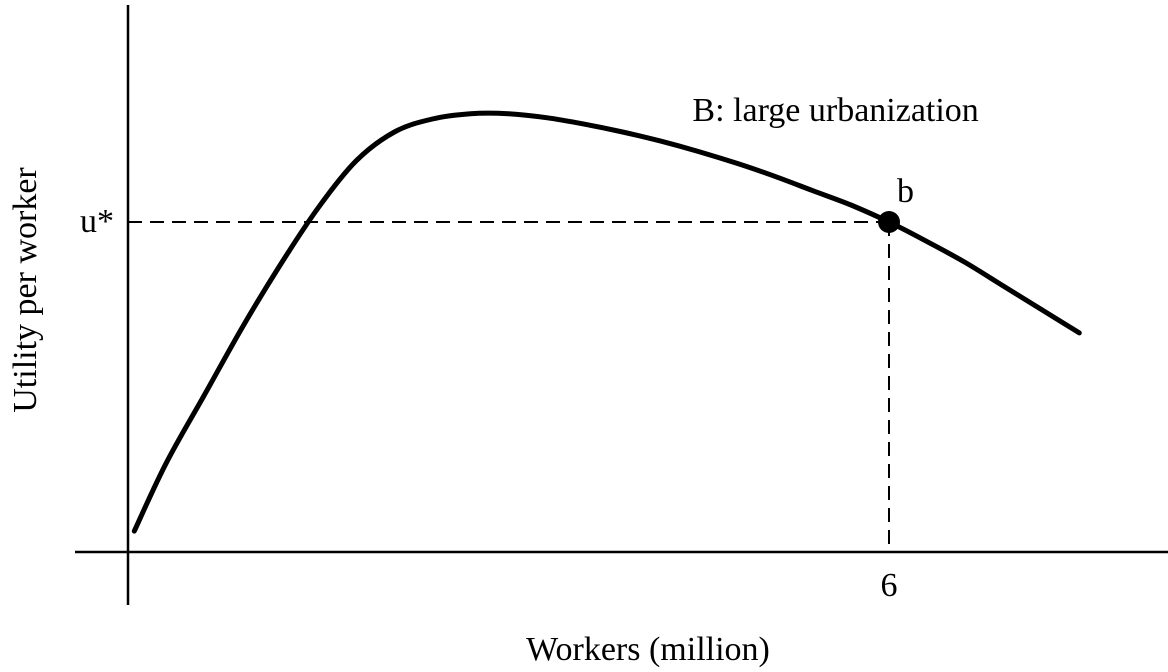 This screenshot has width=1168, height=672. Describe the element at coordinates (648, 649) in the screenshot. I see `x-axis-label: Workers (million)` at that location.